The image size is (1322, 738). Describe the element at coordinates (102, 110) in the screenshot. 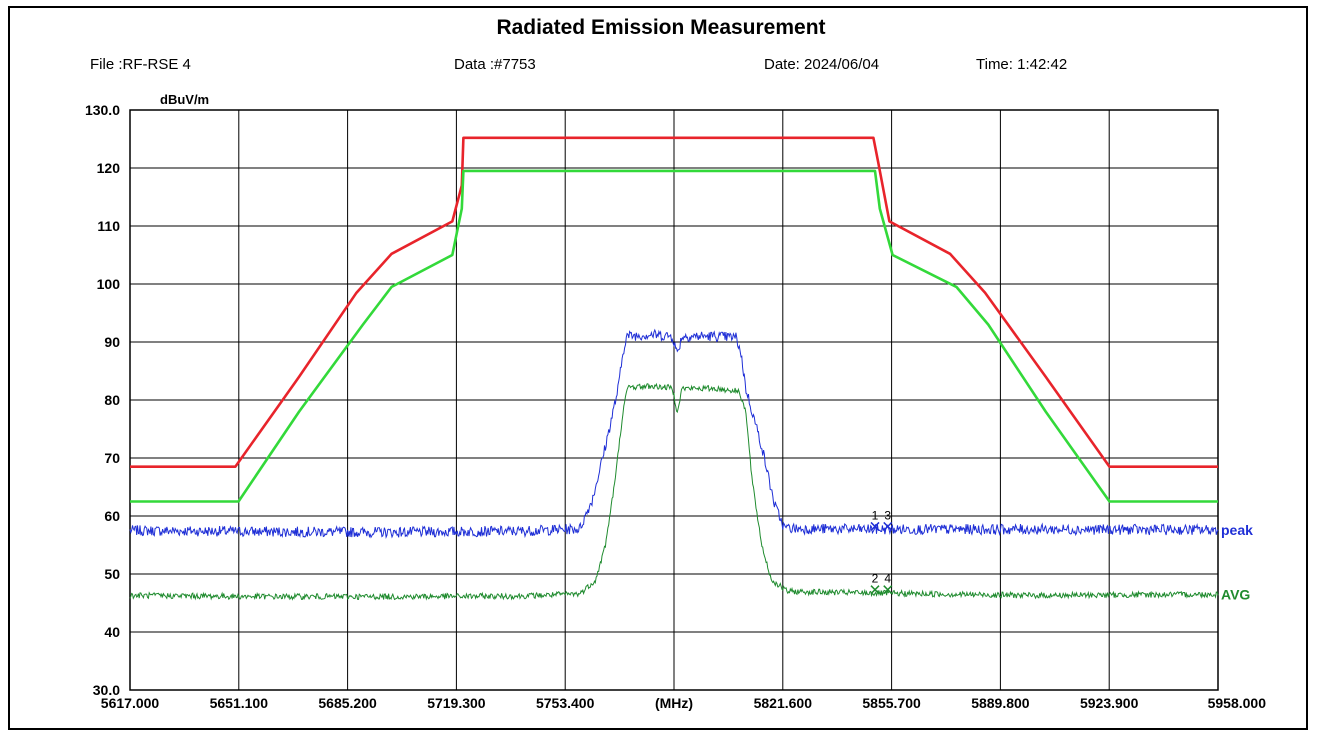

I see `y-tick-label: 130.0` at that location.